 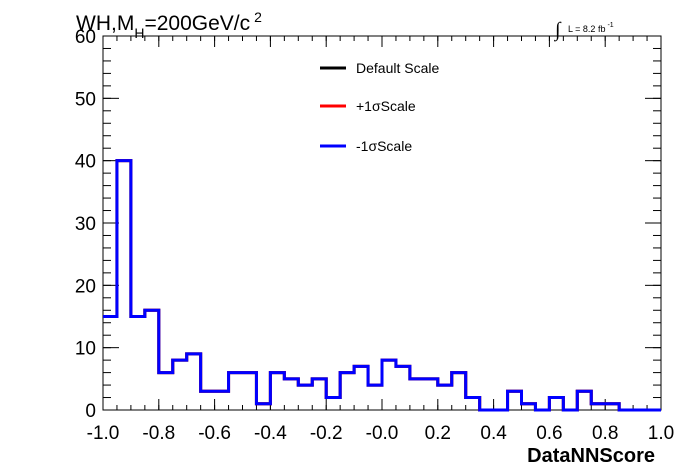 I want to click on x-tick-label: -0.2, so click(x=326, y=433).